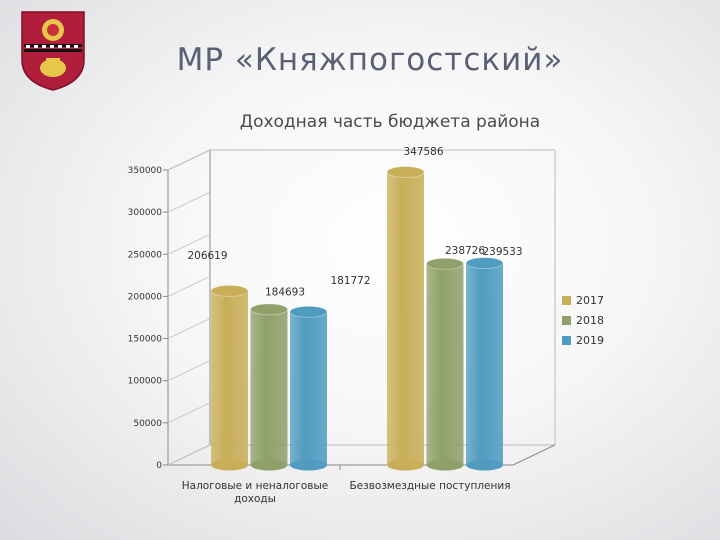  I want to click on y-tick-label: 0, so click(159, 466).